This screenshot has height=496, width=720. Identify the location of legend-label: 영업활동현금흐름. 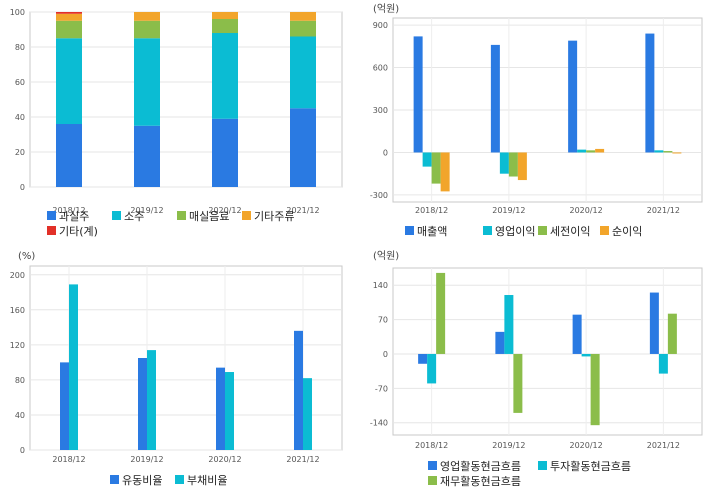
(480, 466).